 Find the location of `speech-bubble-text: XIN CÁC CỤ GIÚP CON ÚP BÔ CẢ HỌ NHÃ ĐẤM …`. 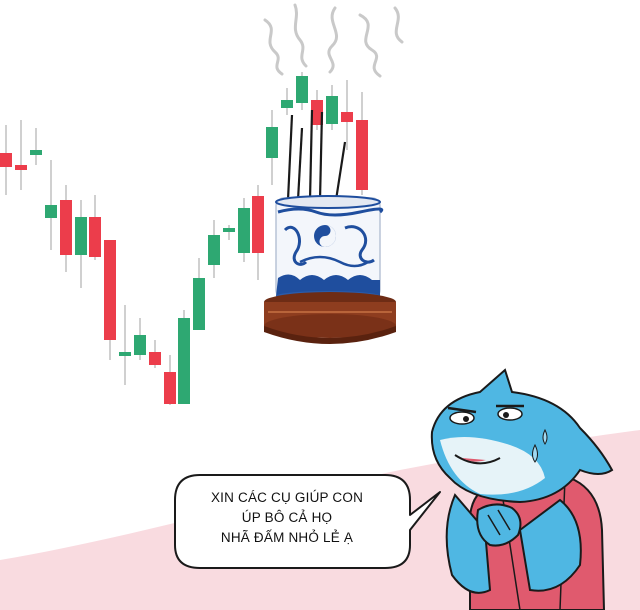

speech-bubble-text: XIN CÁC CỤ GIÚP CON ÚP BÔ CẢ HỌ NHÃ ĐẤM … is located at coordinates (287, 518).